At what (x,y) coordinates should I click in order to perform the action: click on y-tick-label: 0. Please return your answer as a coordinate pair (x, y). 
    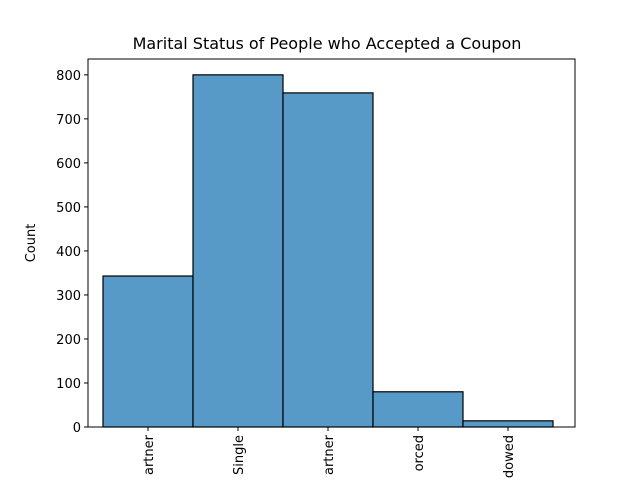
    Looking at the image, I should click on (77, 428).